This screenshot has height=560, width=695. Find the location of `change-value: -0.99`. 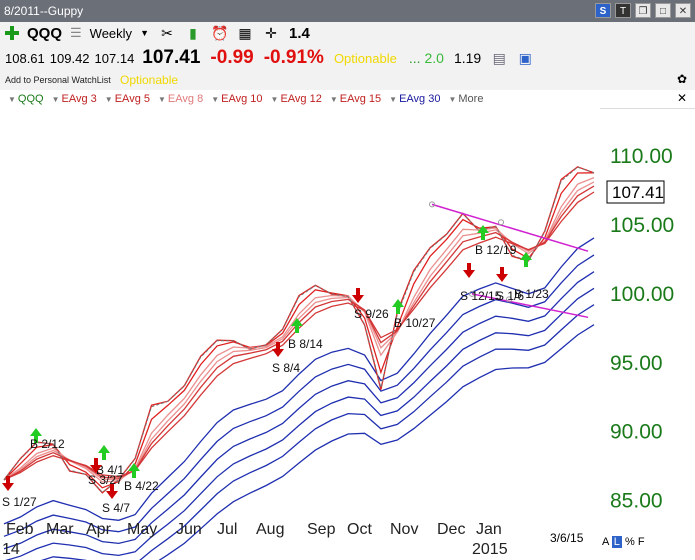

change-value: -0.99 is located at coordinates (232, 57).